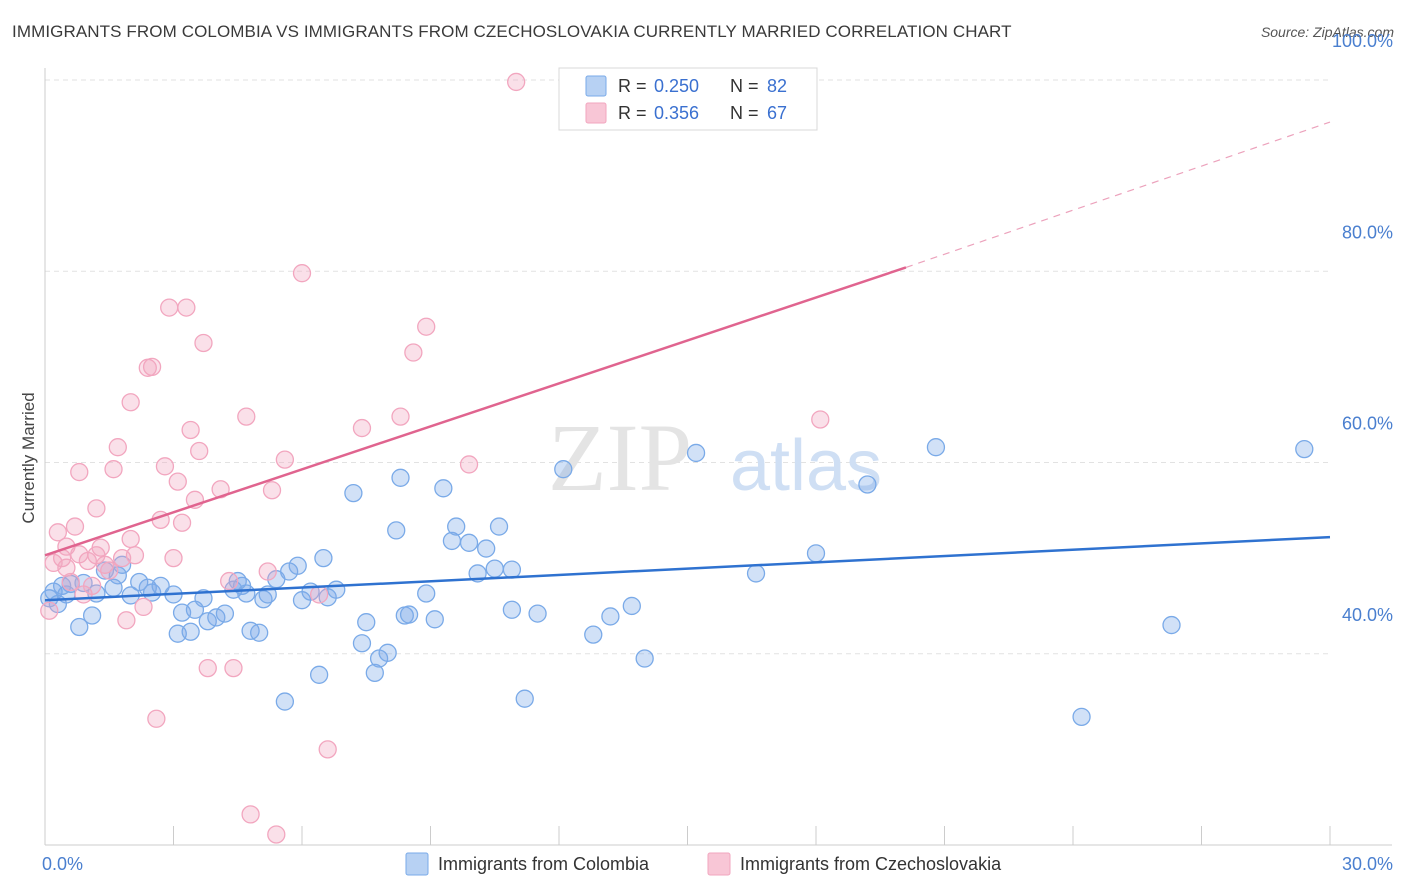 Image resolution: width=1406 pixels, height=892 pixels. What do you see at coordinates (620, 457) in the screenshot?
I see `watermark-zip: ZIP` at bounding box center [620, 457].